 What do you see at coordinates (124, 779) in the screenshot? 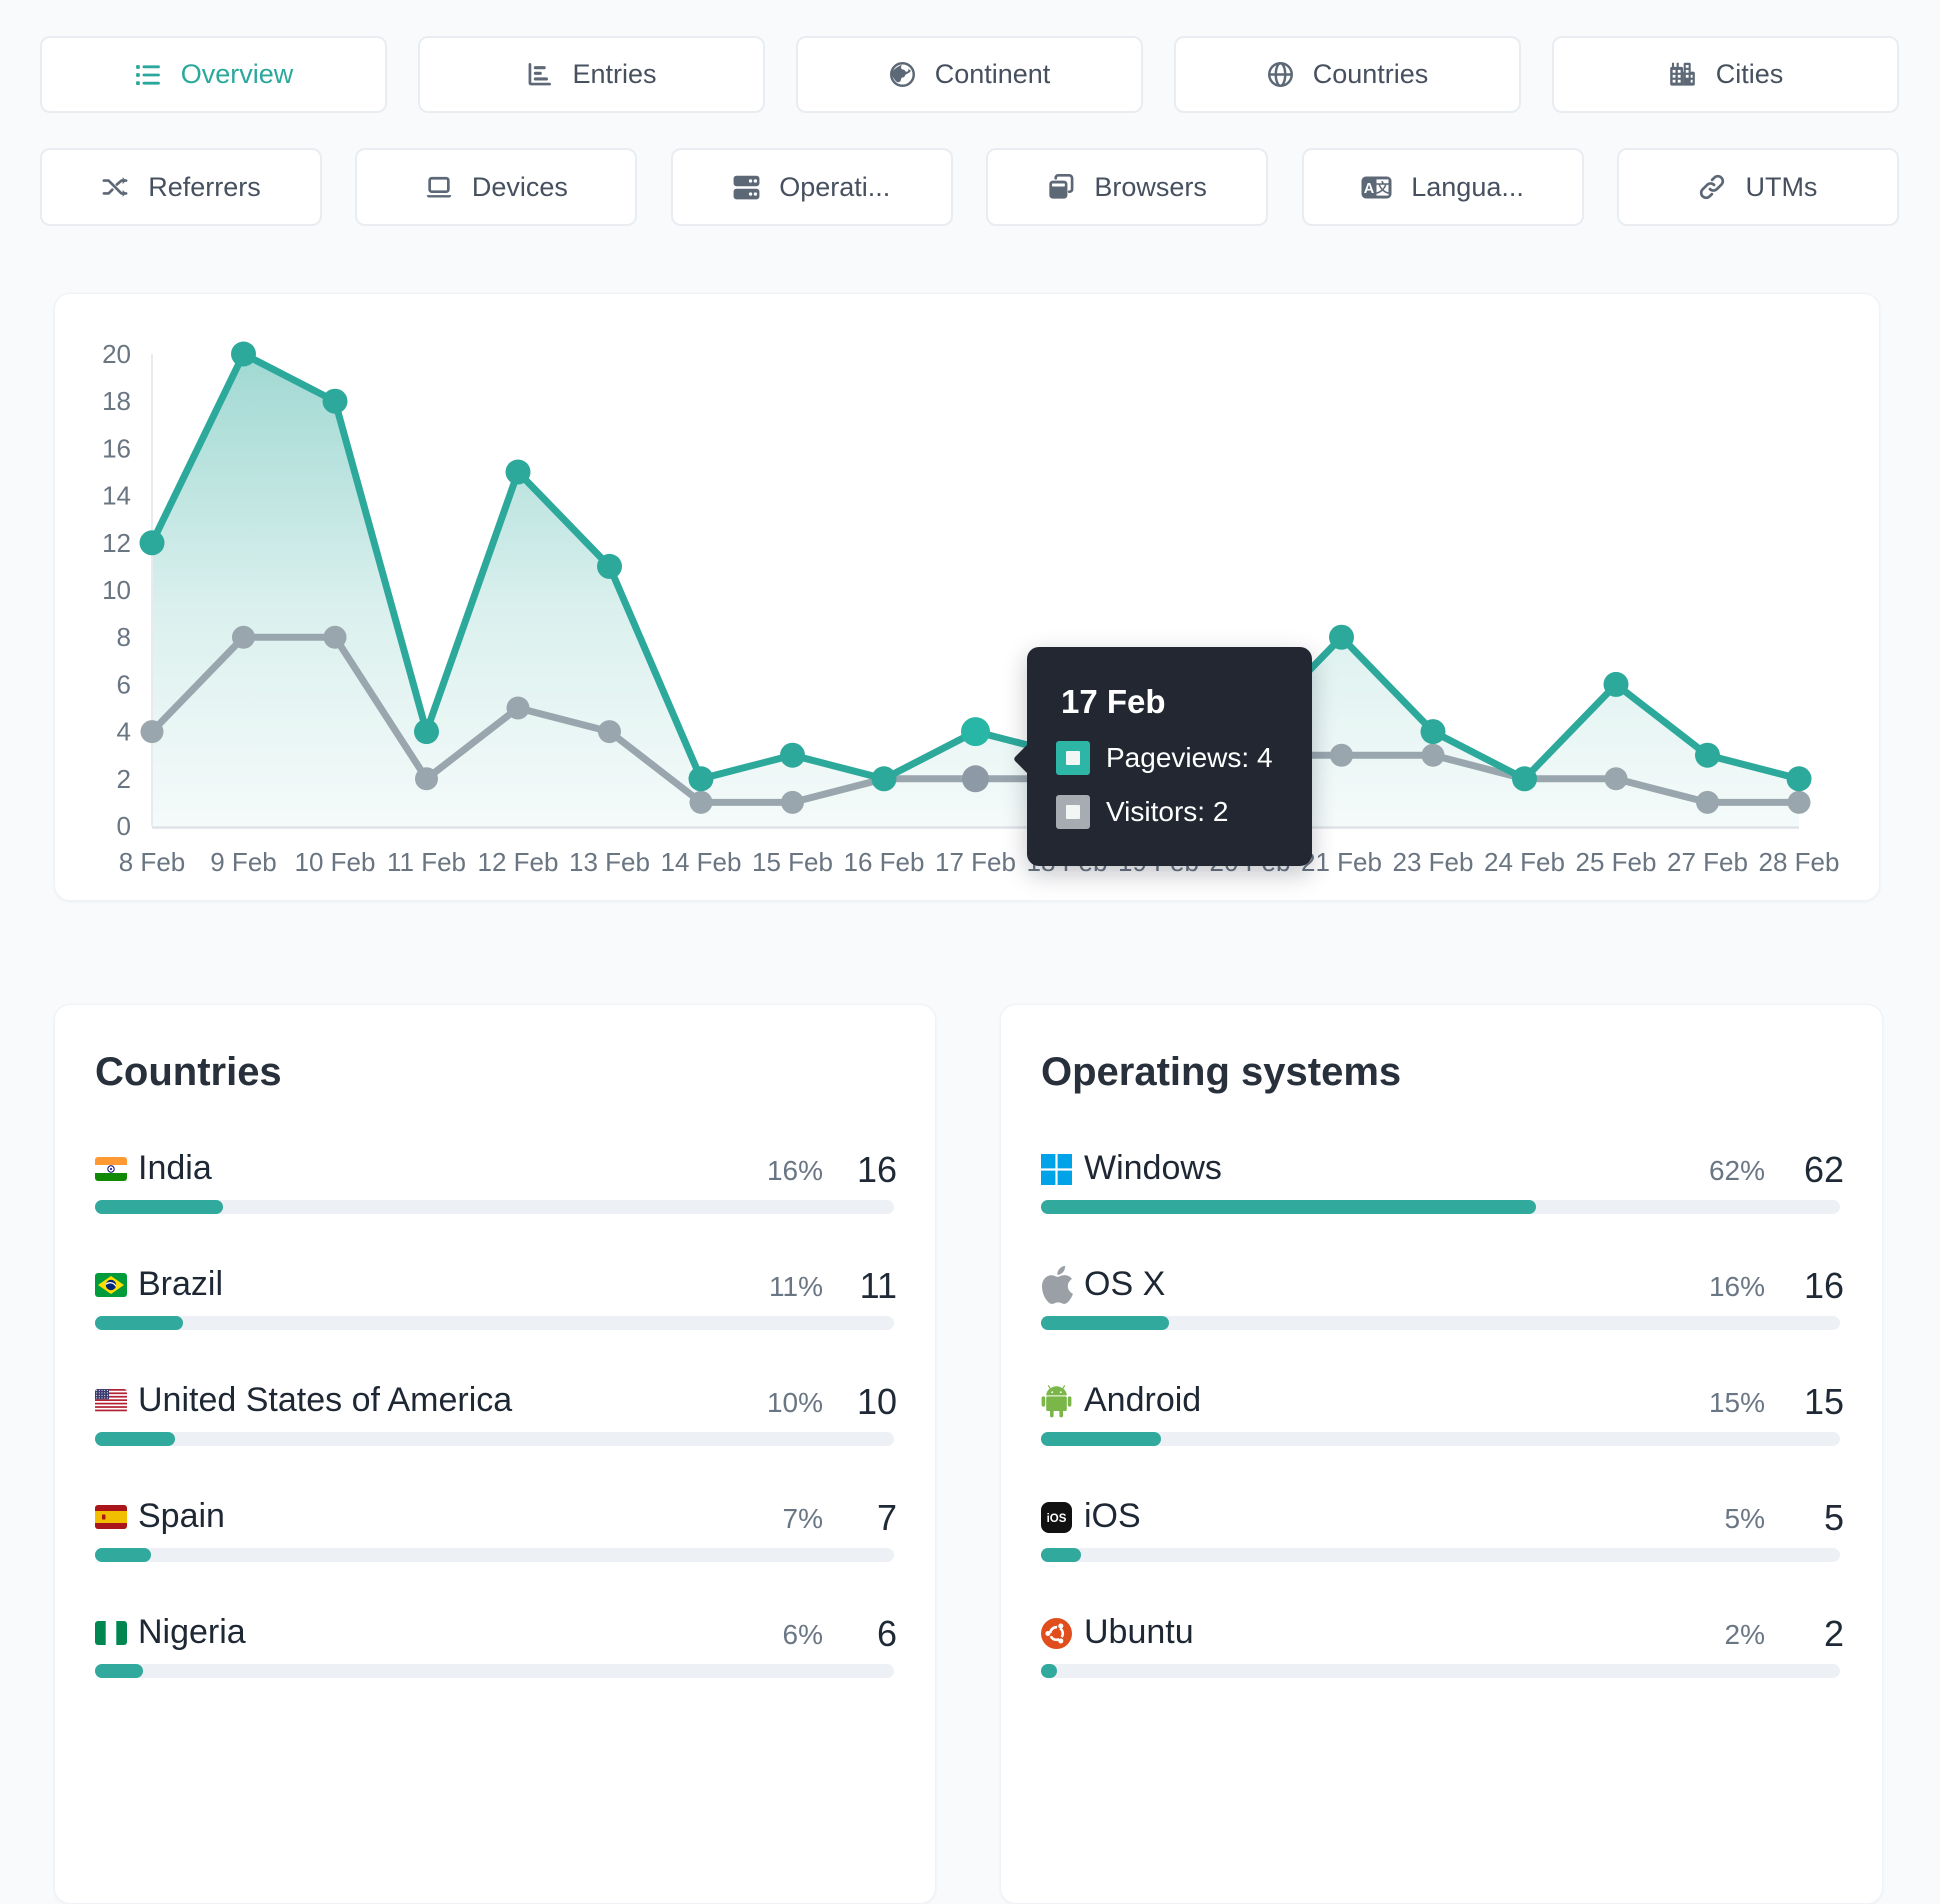
I see `svg-text: 2` at bounding box center [124, 779].